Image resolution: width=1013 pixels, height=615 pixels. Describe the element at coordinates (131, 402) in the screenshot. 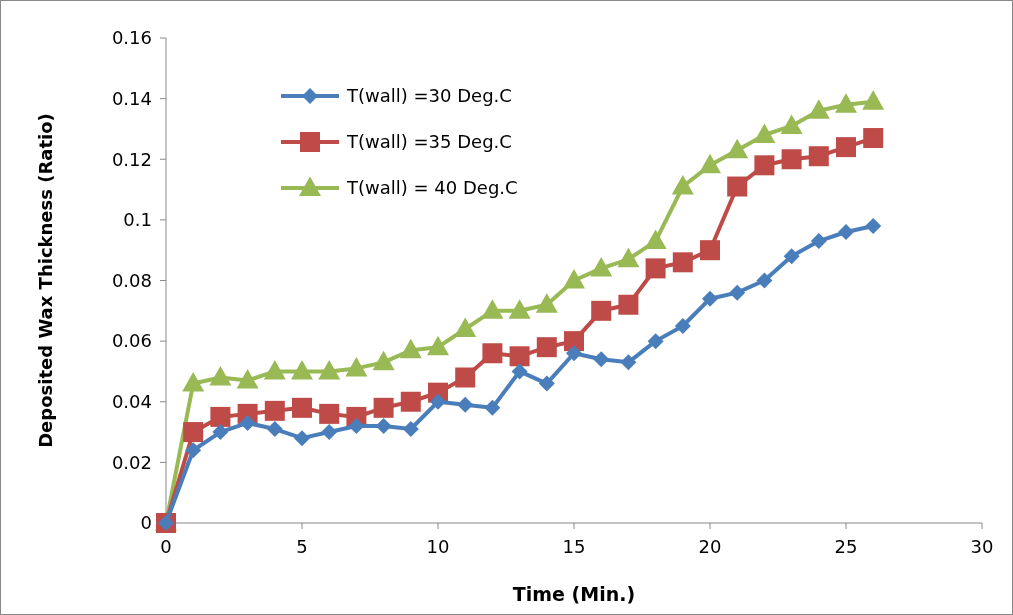

I see `y-tick-label: 0.04` at that location.